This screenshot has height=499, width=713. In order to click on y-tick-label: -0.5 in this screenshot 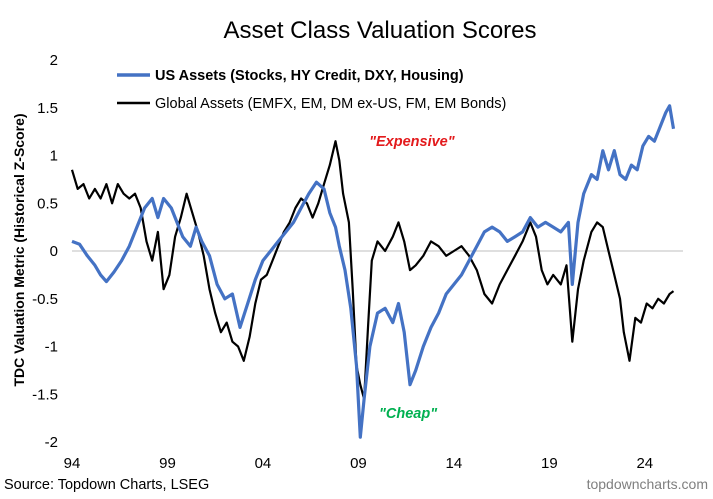, I will do `click(45, 299)`.